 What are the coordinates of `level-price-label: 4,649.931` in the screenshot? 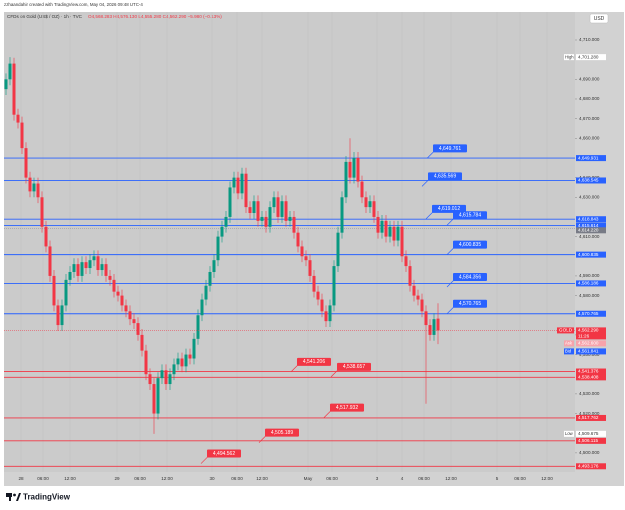 It's located at (588, 157).